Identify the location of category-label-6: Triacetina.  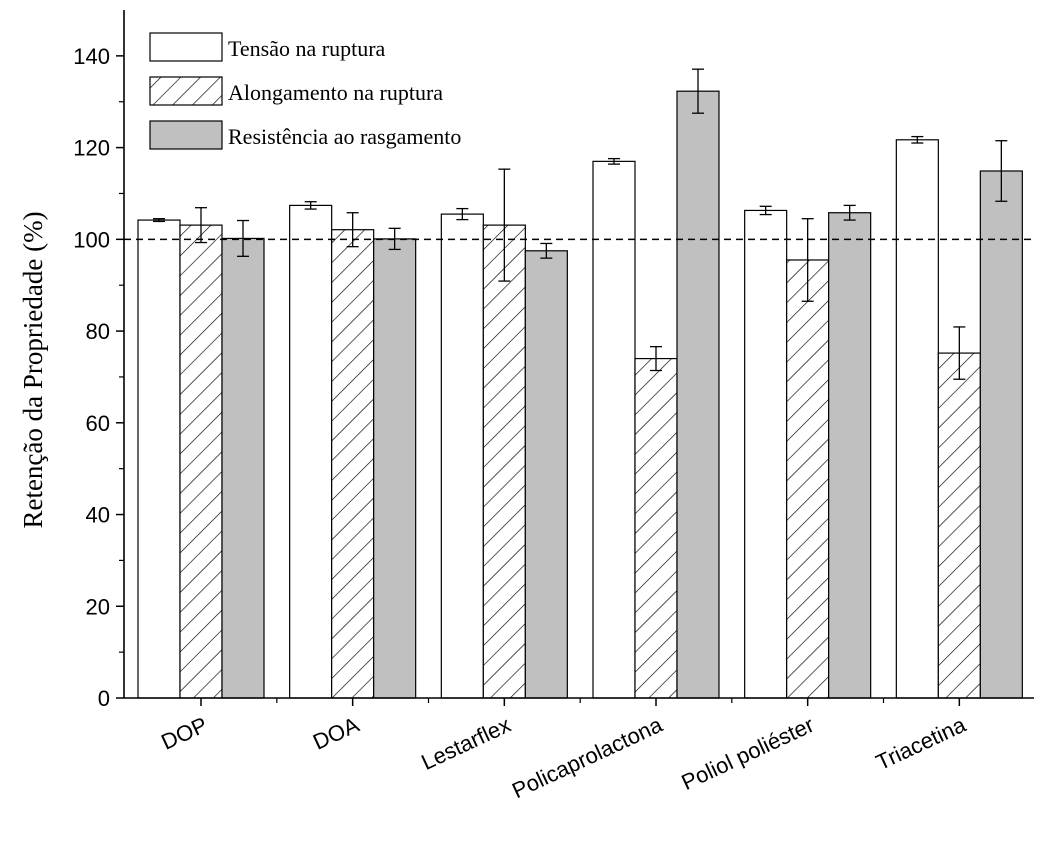
(921, 743).